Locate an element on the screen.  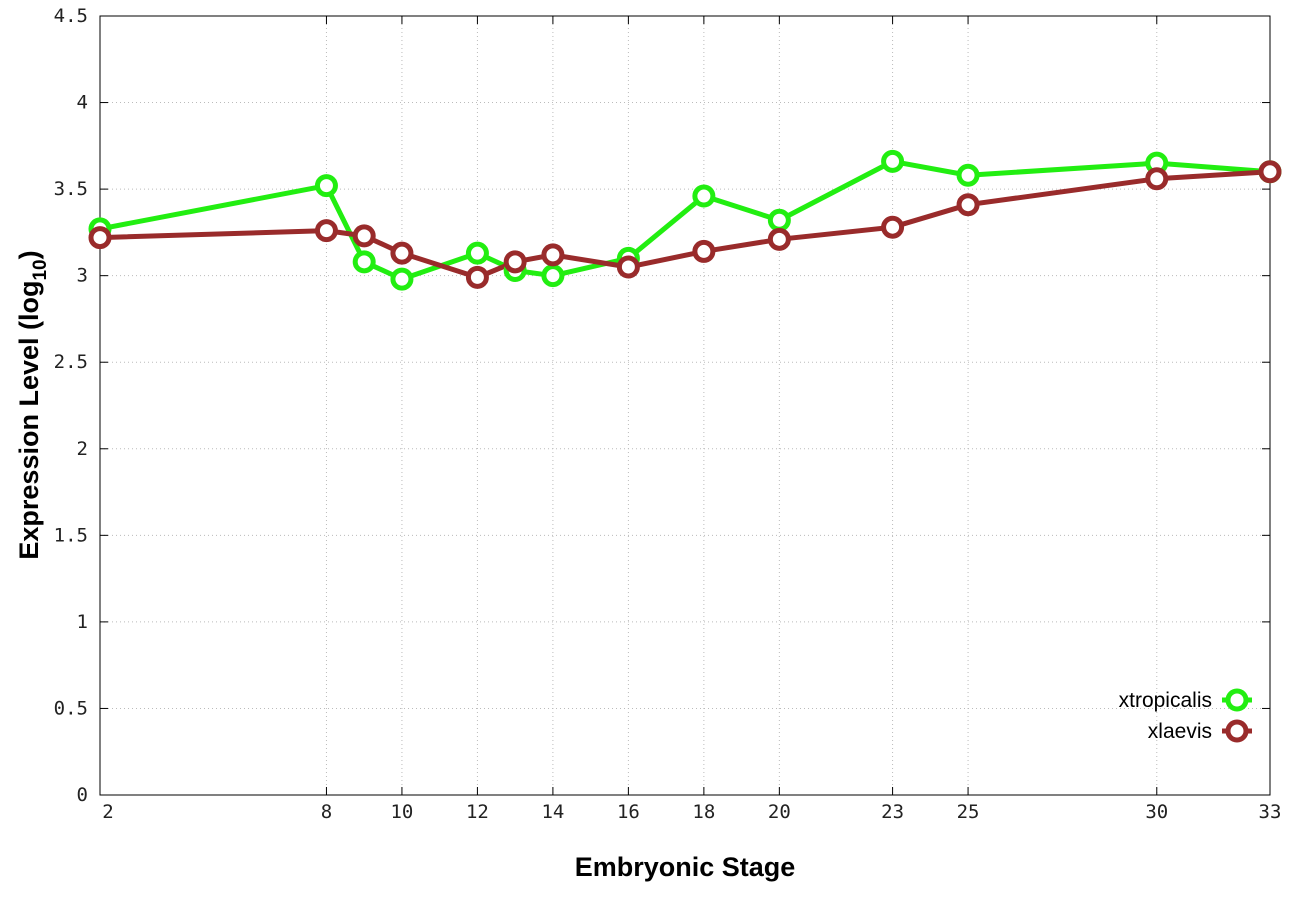
series-line-xtropicalis is located at coordinates (685, 220).